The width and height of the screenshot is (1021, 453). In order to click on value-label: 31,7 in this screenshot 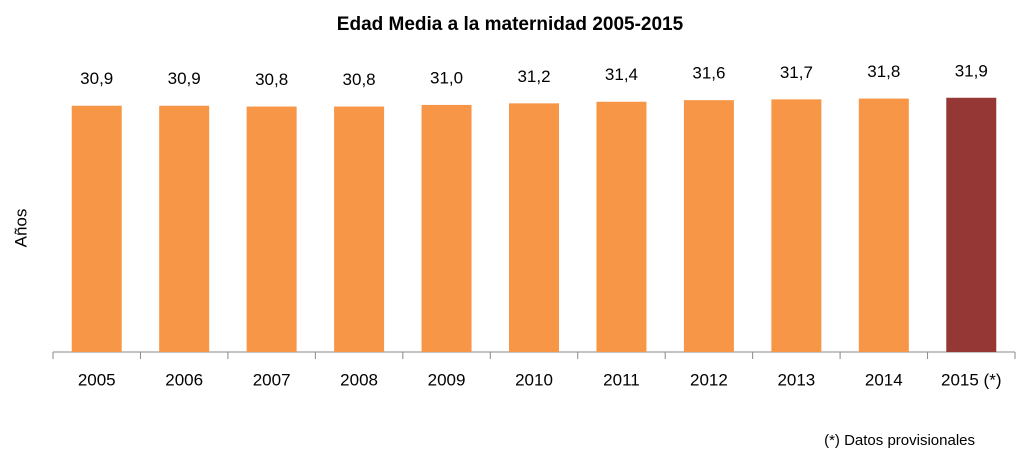, I will do `click(796, 72)`.